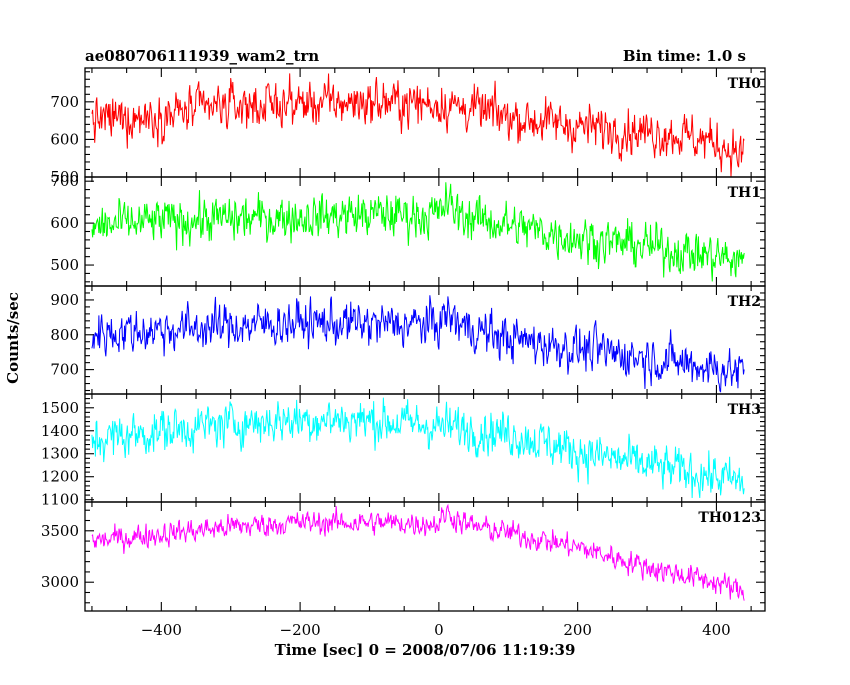  Describe the element at coordinates (13, 338) in the screenshot. I see `y-axis-label: Counts/sec` at that location.